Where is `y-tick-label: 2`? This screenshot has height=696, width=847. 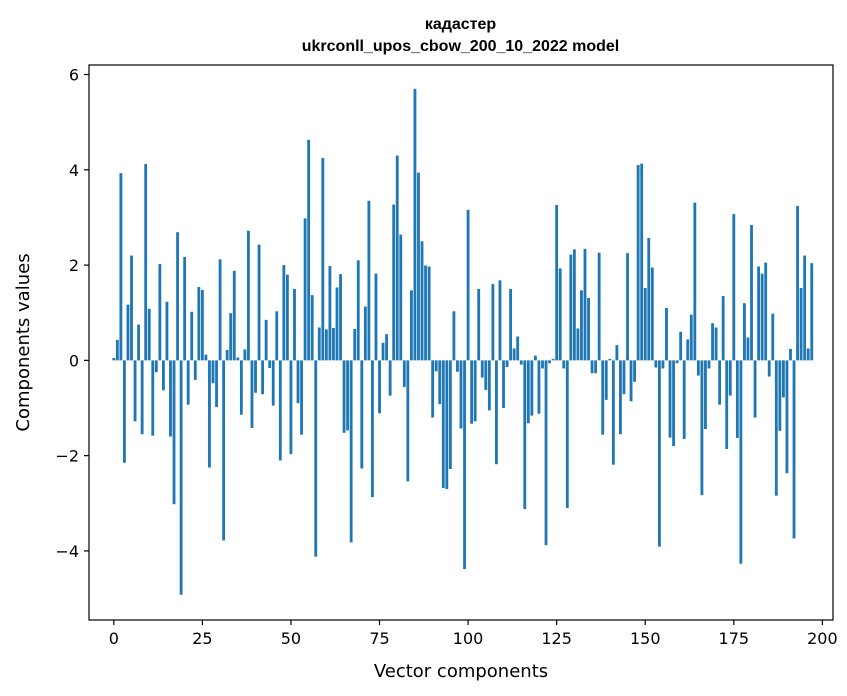
y-tick-label: 2 is located at coordinates (74, 265).